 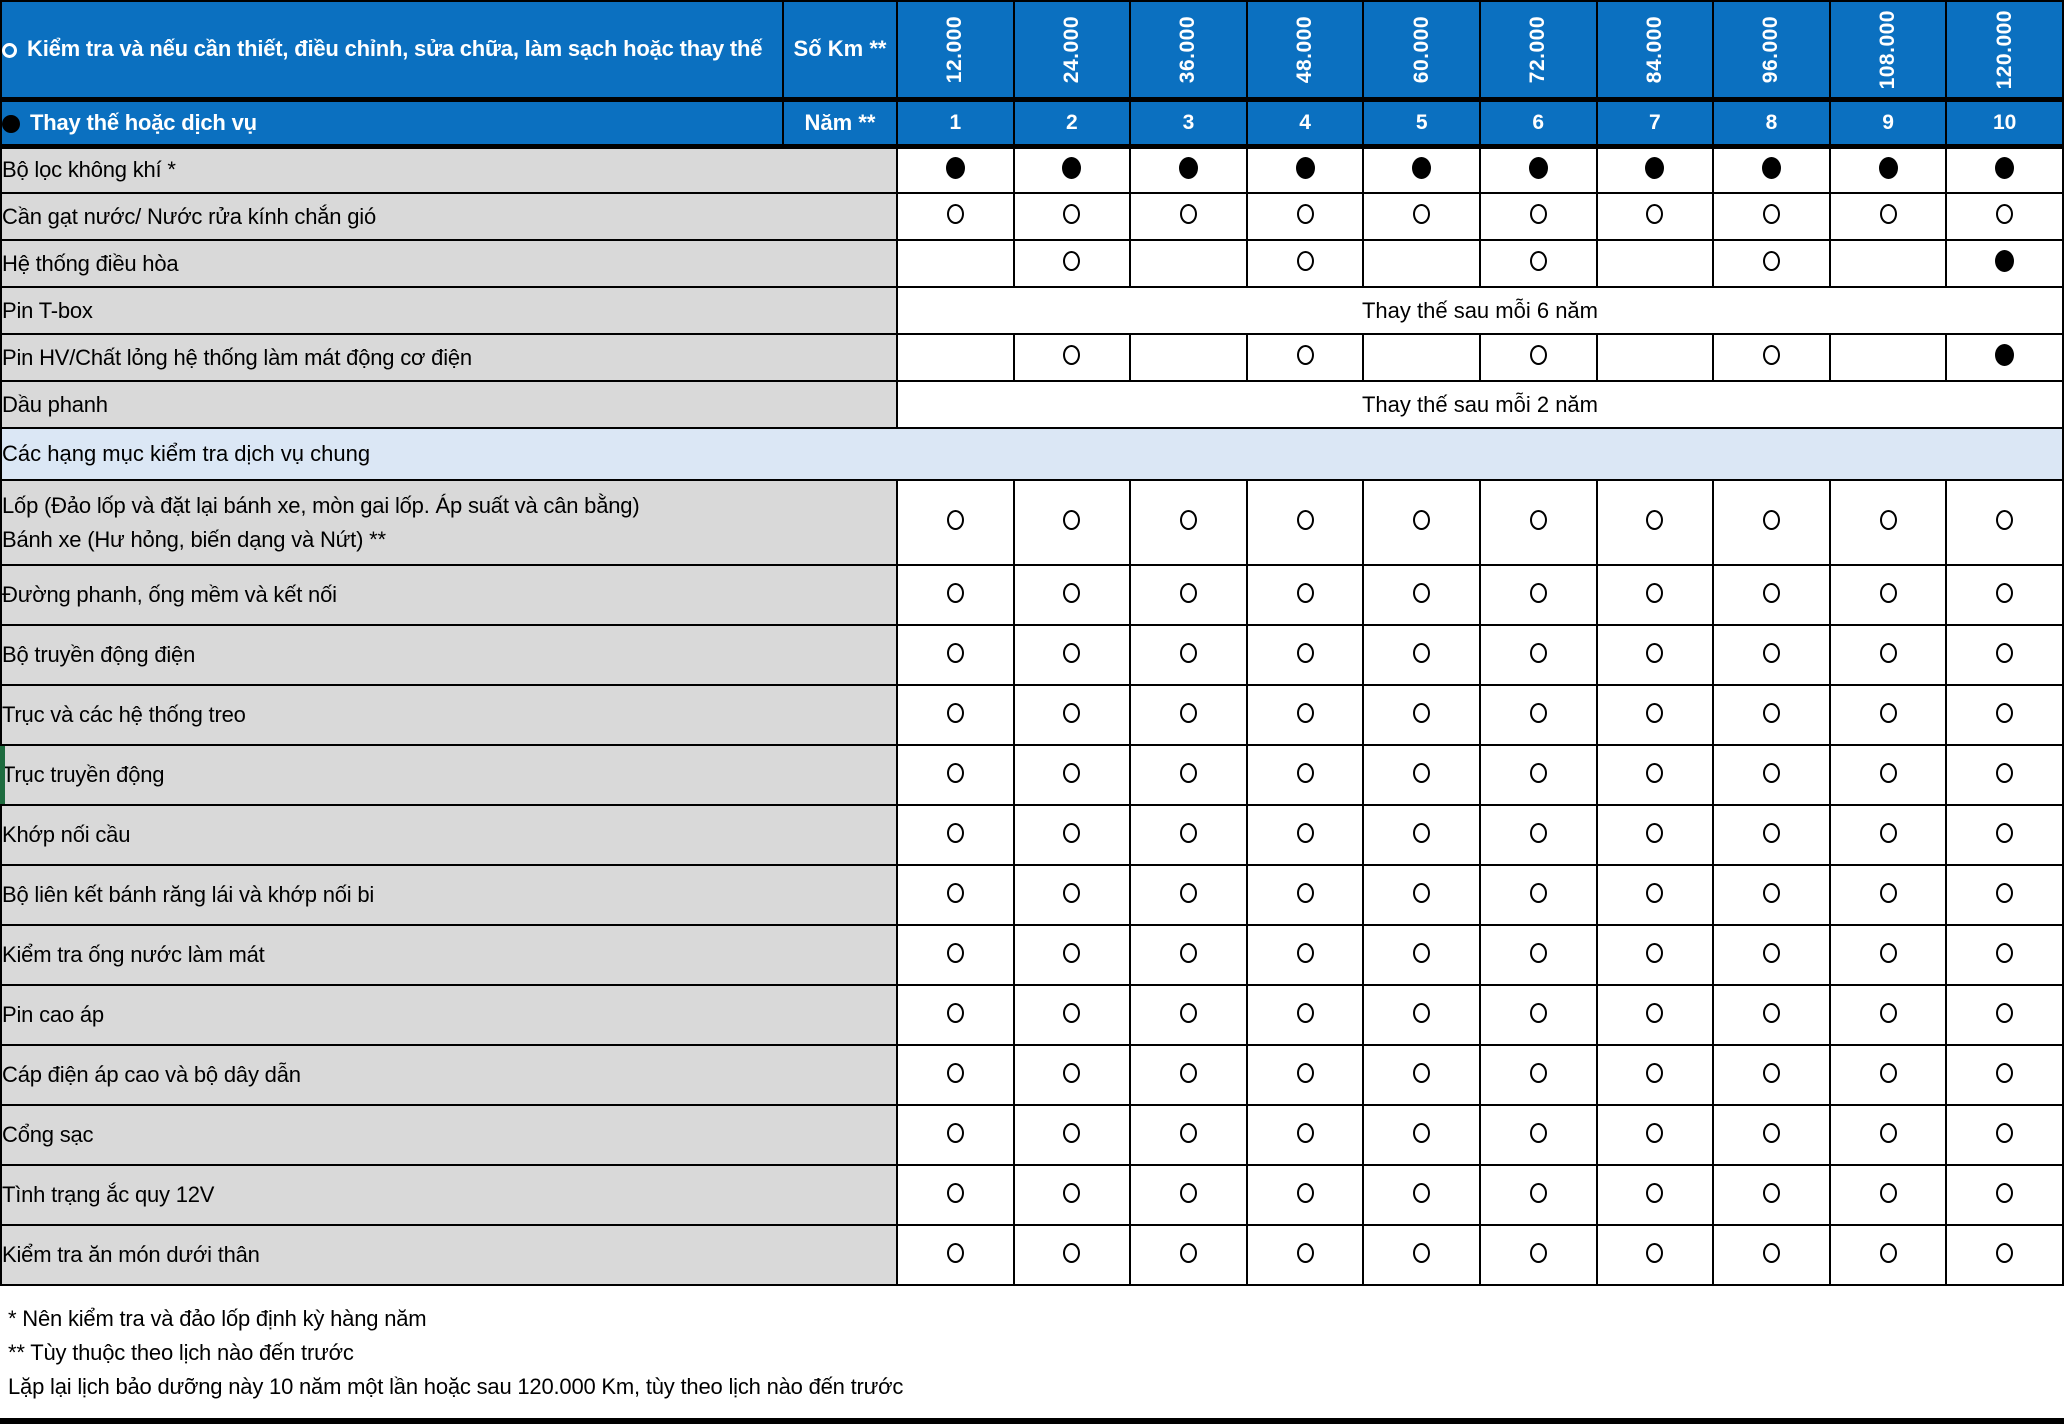 What do you see at coordinates (1888, 51) in the screenshot?
I see `km-header-9: 108.000` at bounding box center [1888, 51].